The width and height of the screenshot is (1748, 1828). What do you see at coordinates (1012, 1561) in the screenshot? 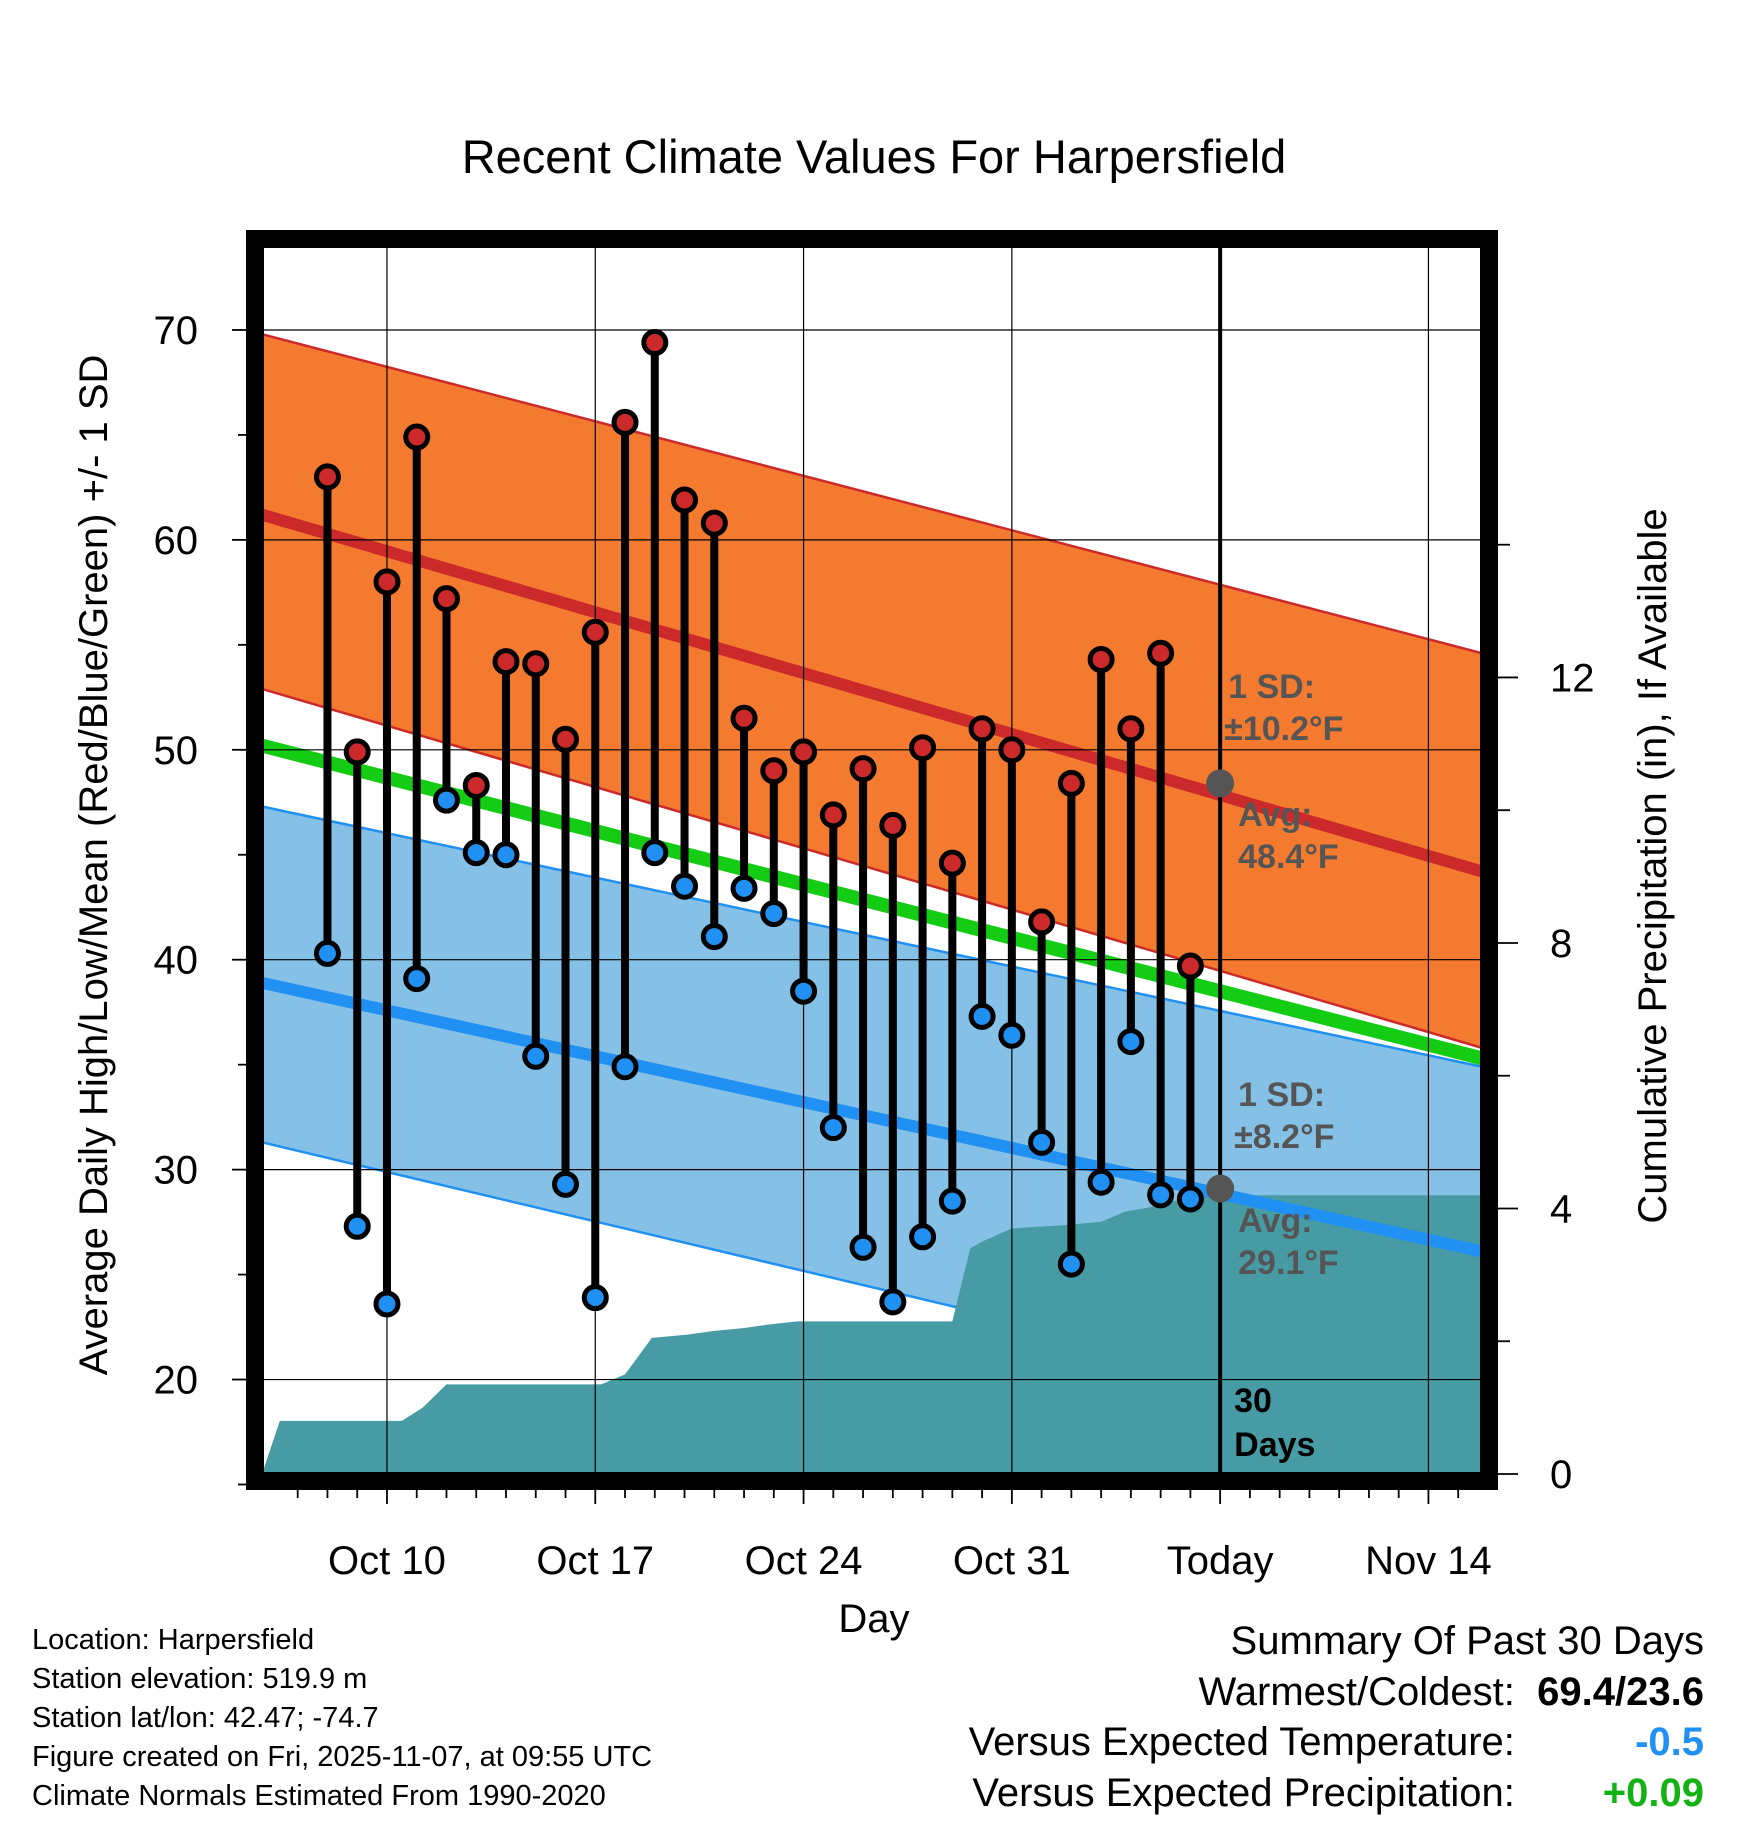
I see `x-tick-label: Oct 31` at bounding box center [1012, 1561].